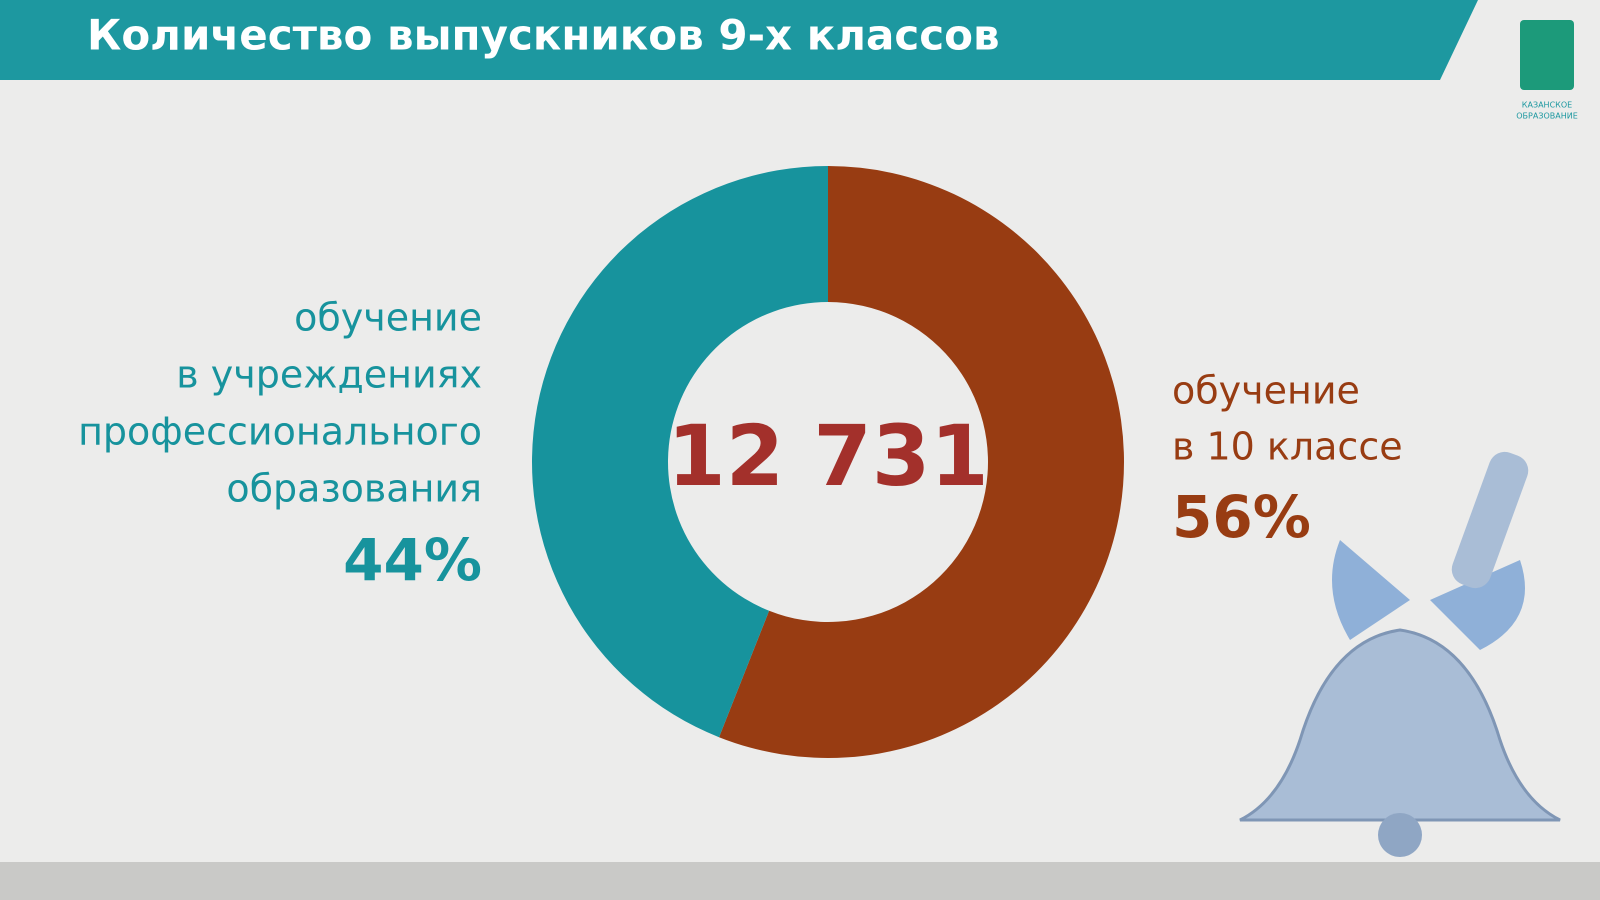  I want to click on bell-clapper, so click(1400, 835).